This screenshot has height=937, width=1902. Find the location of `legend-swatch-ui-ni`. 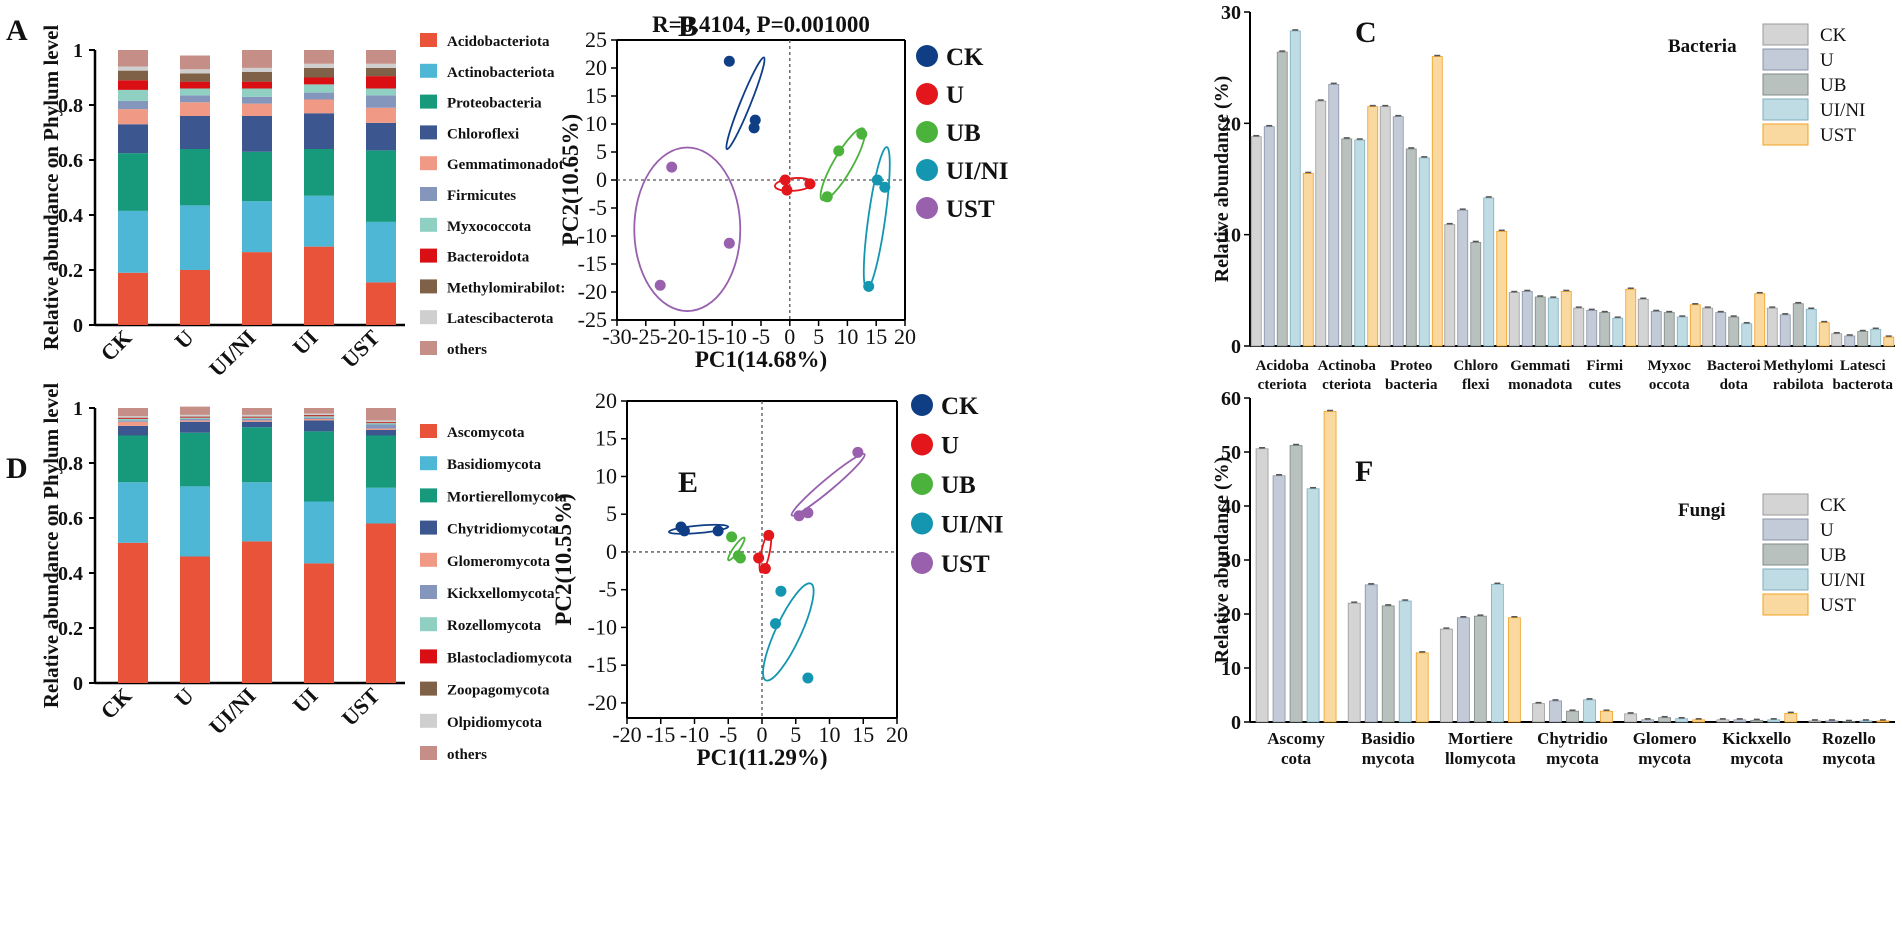

legend-swatch-ui-ni is located at coordinates (1785, 579).